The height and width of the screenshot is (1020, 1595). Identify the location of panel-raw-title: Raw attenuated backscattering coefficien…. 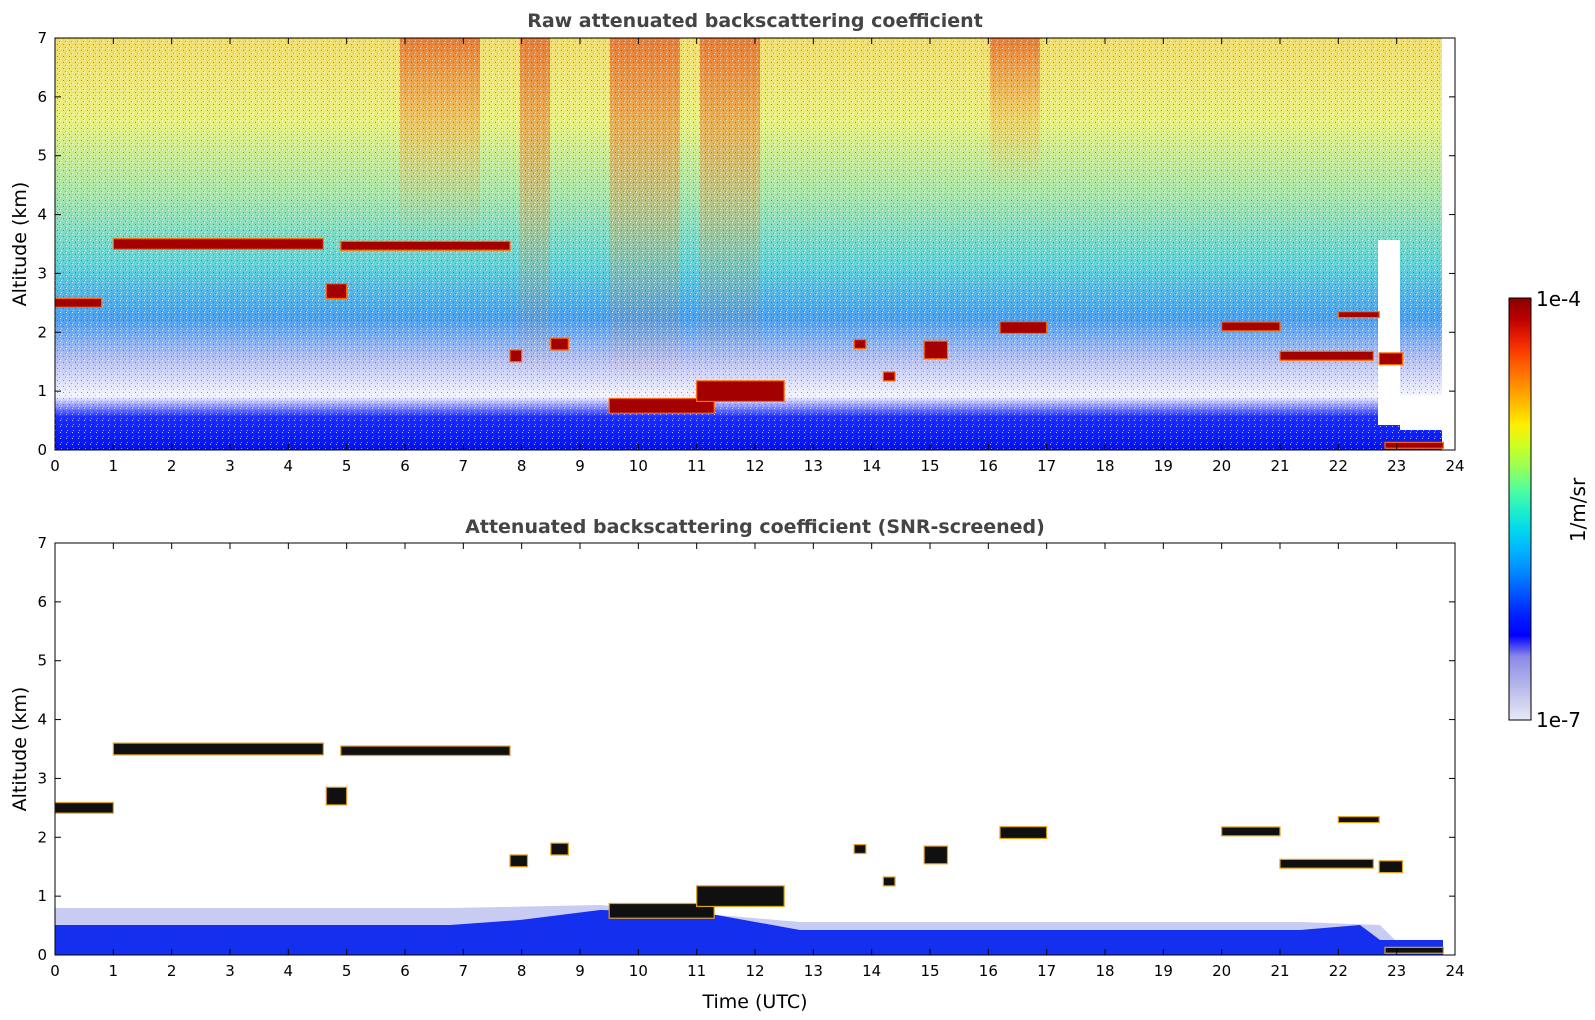
(755, 21).